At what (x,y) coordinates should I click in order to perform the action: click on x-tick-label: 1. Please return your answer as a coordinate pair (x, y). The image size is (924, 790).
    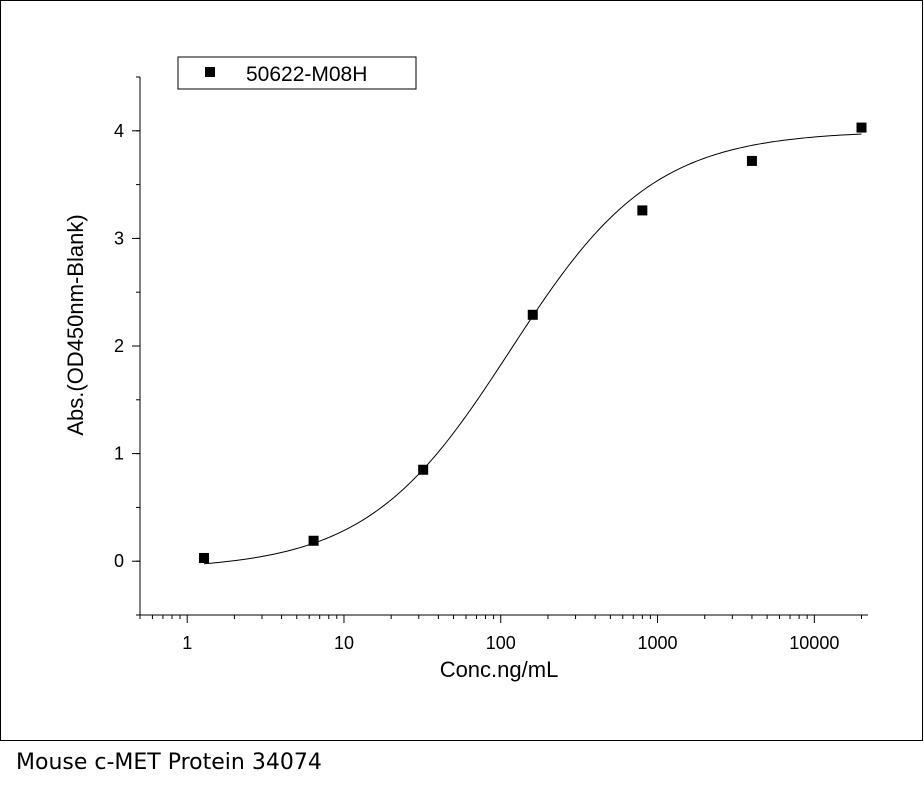
    Looking at the image, I should click on (187, 643).